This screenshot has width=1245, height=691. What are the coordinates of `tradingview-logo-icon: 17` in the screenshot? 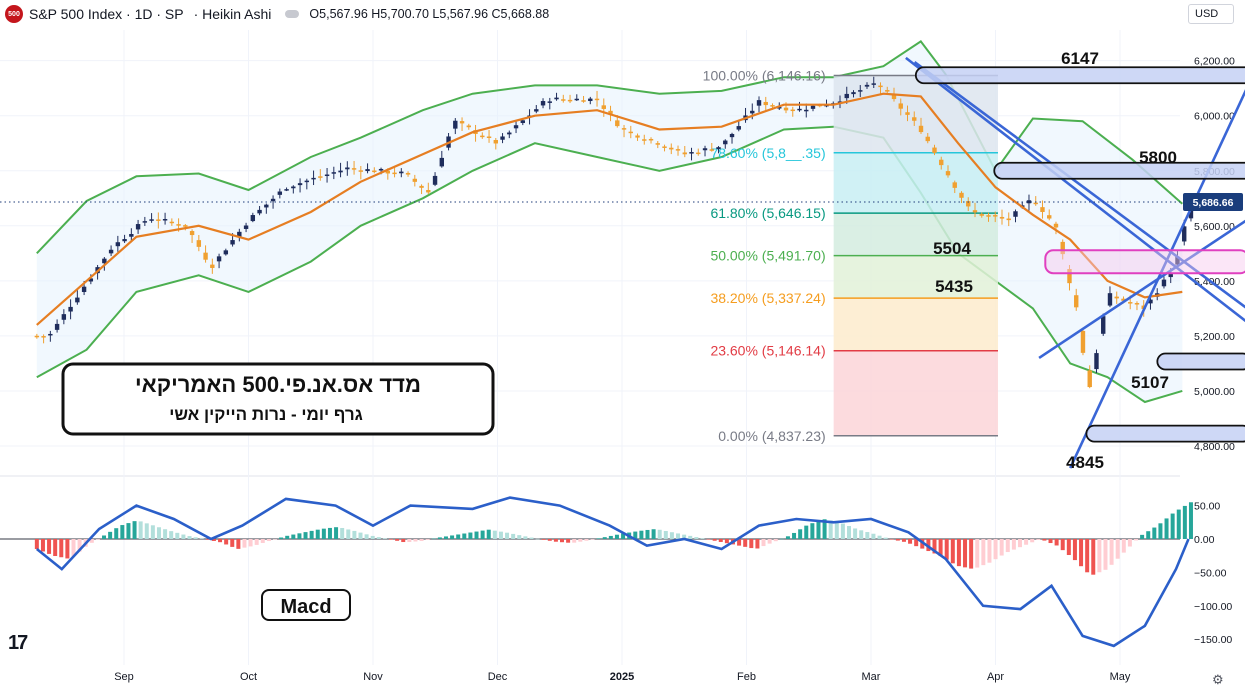 It's located at (18, 643).